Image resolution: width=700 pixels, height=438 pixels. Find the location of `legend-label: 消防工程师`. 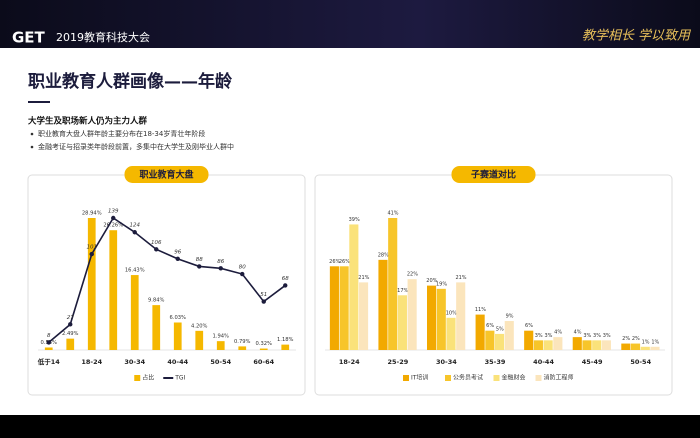

legend-label: 消防工程师 is located at coordinates (559, 378).